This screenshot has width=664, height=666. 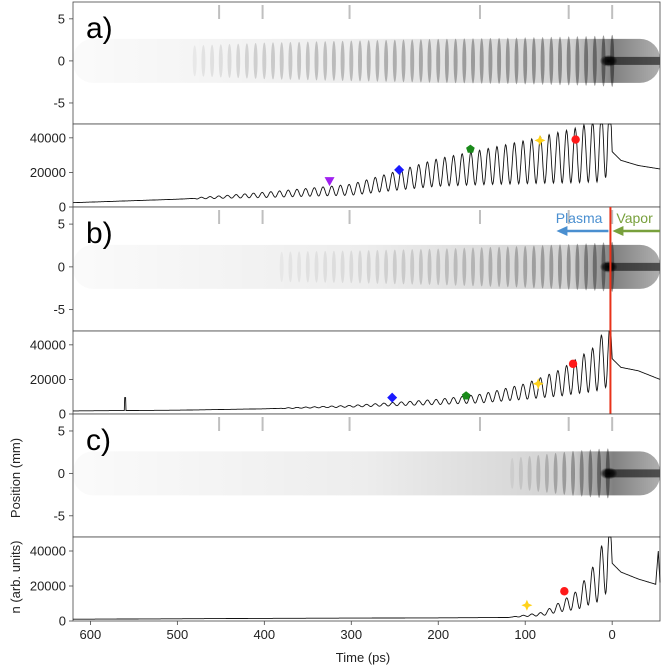 What do you see at coordinates (632, 60) in the screenshot?
I see `image-vapor-bar` at bounding box center [632, 60].